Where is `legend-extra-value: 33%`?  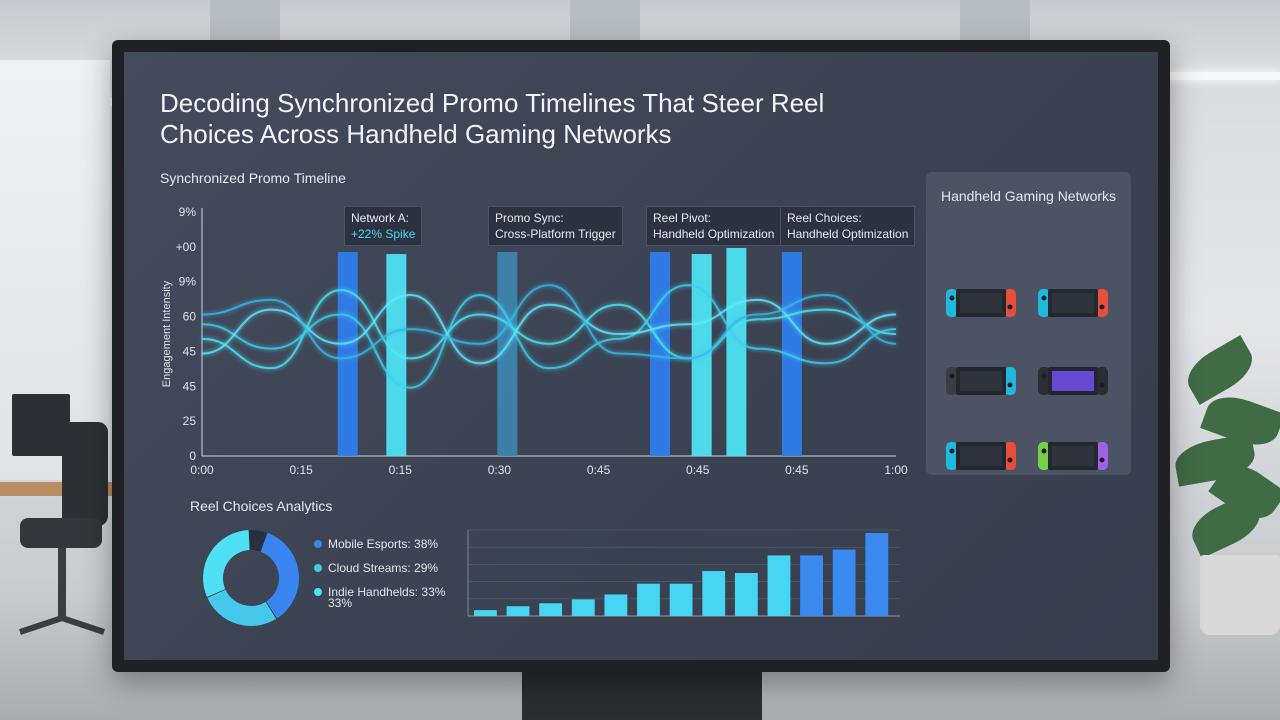
legend-extra-value: 33% is located at coordinates (340, 603).